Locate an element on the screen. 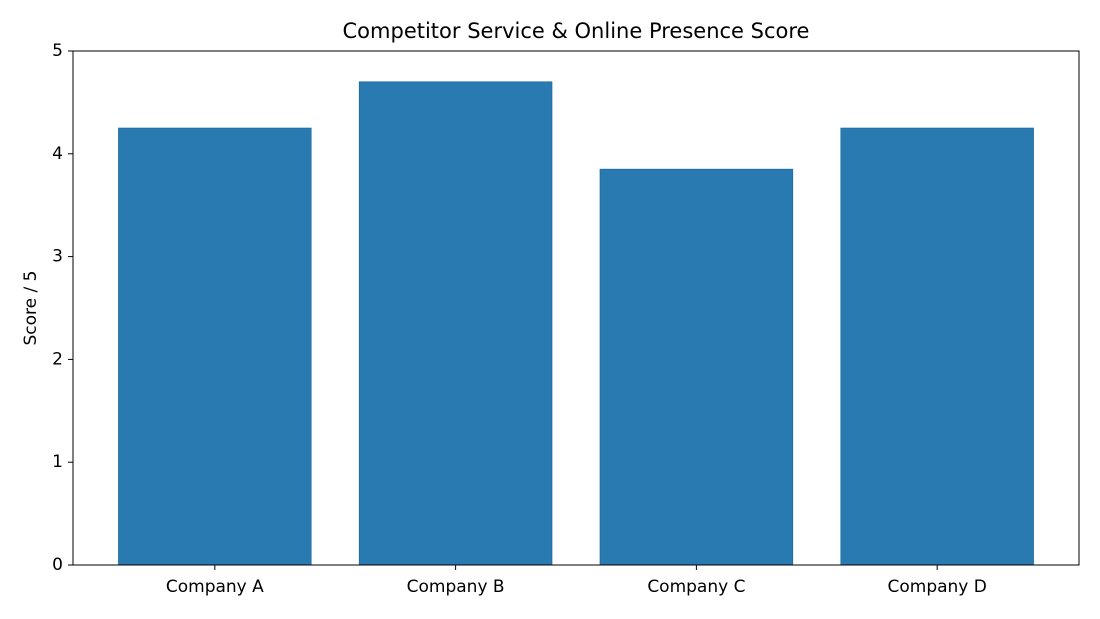  y-tick-label: 2 is located at coordinates (57, 359).